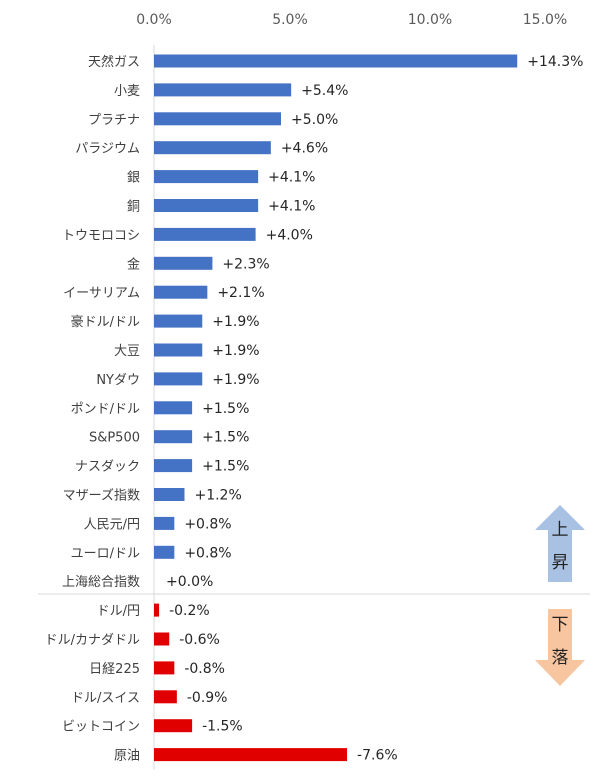 Image resolution: width=600 pixels, height=783 pixels. I want to click on data-label: +4.0%, so click(289, 235).